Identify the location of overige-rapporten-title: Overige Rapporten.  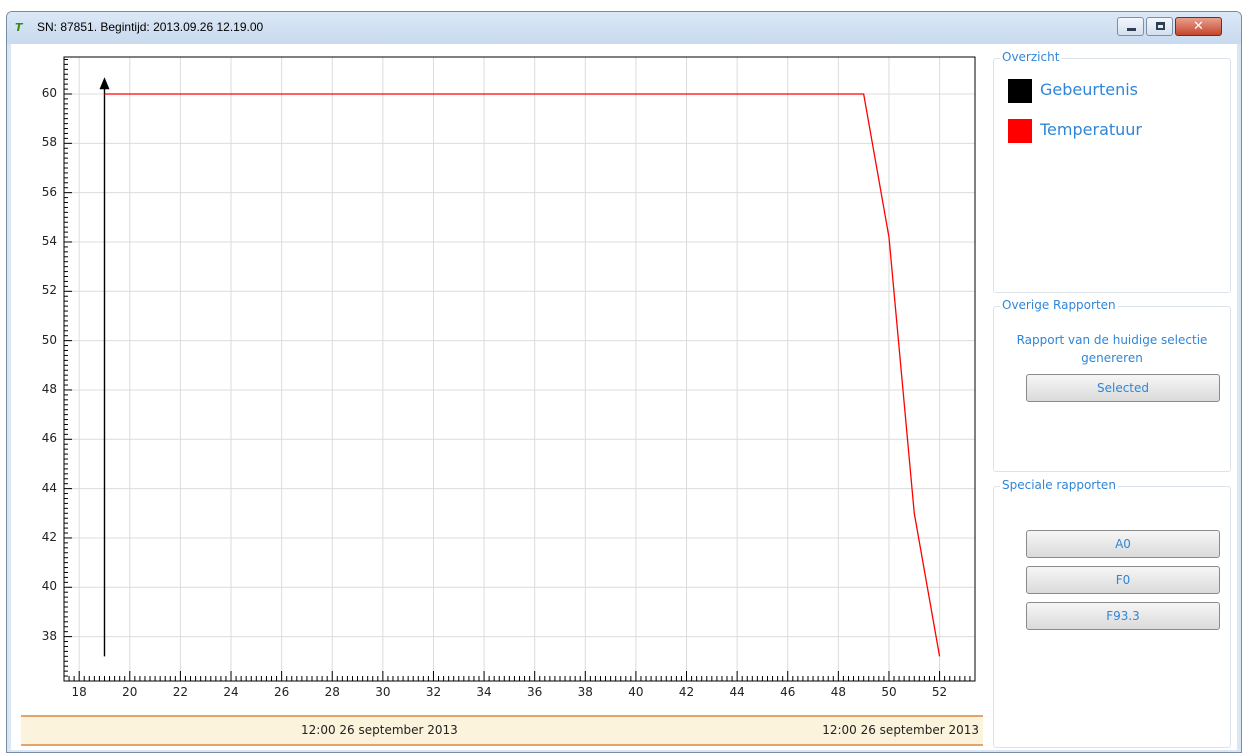
(1059, 305).